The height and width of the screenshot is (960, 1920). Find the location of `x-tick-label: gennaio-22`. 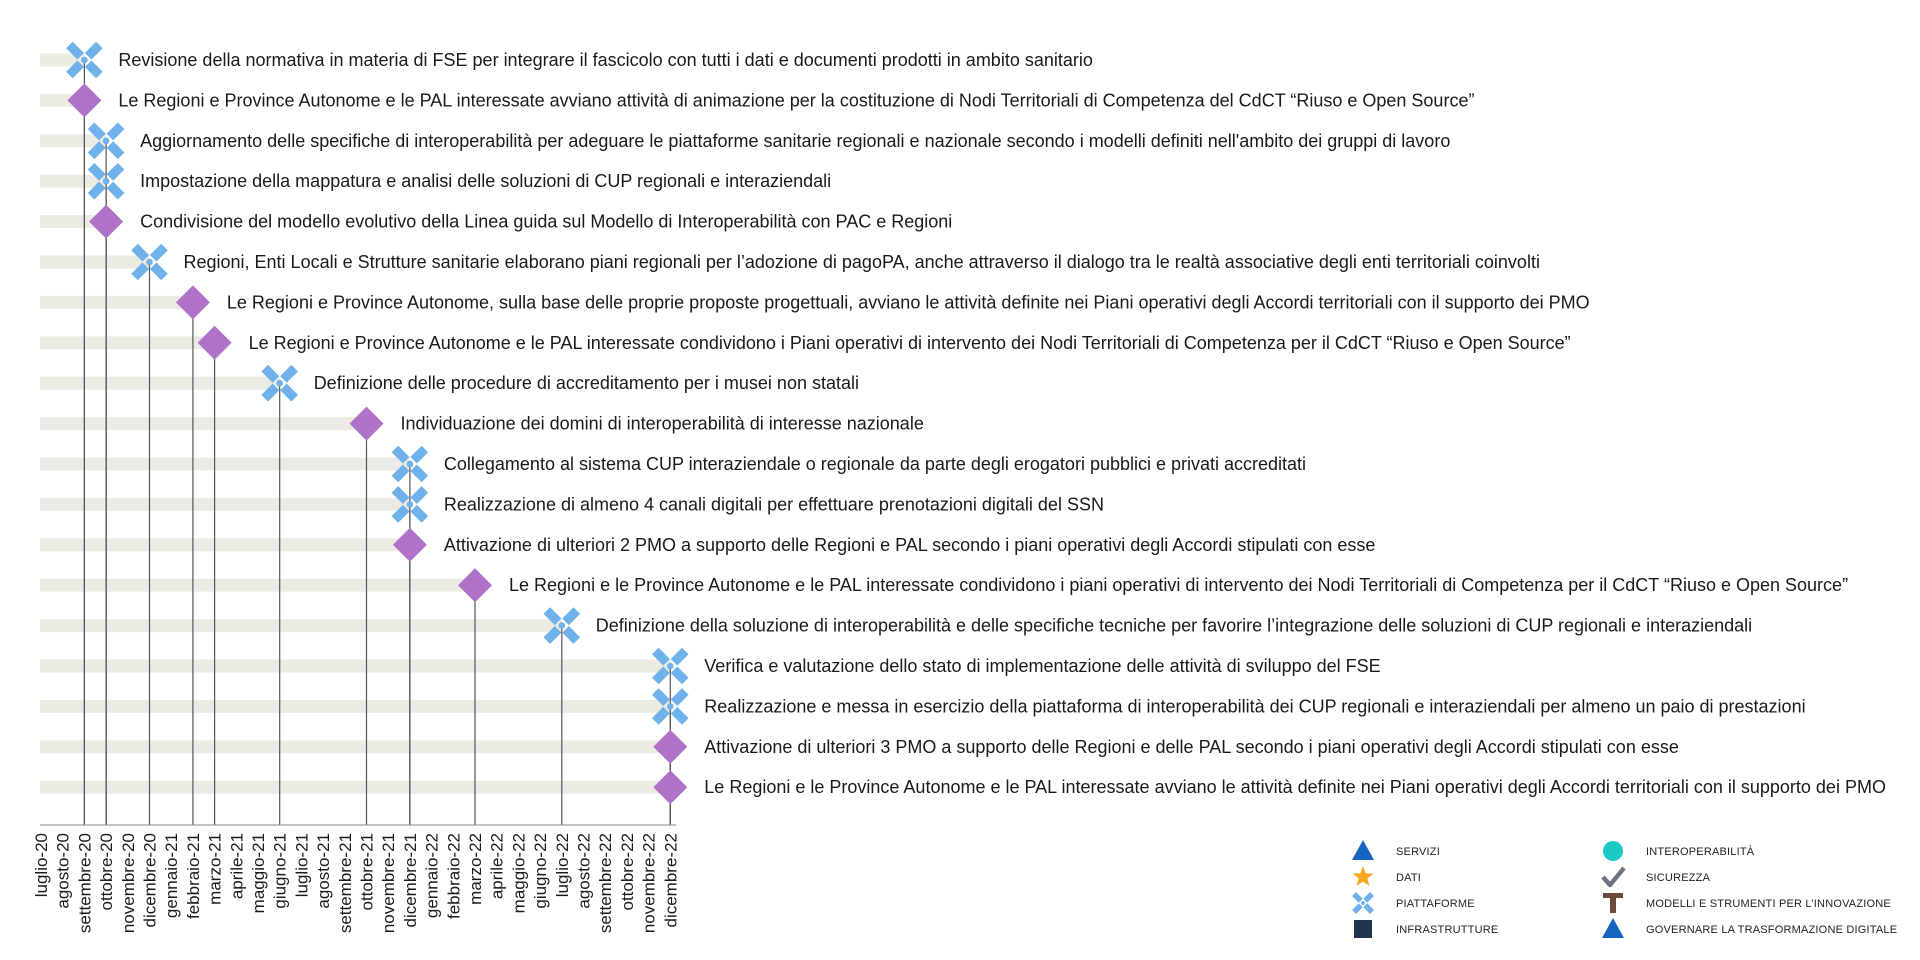

x-tick-label: gennaio-22 is located at coordinates (432, 875).